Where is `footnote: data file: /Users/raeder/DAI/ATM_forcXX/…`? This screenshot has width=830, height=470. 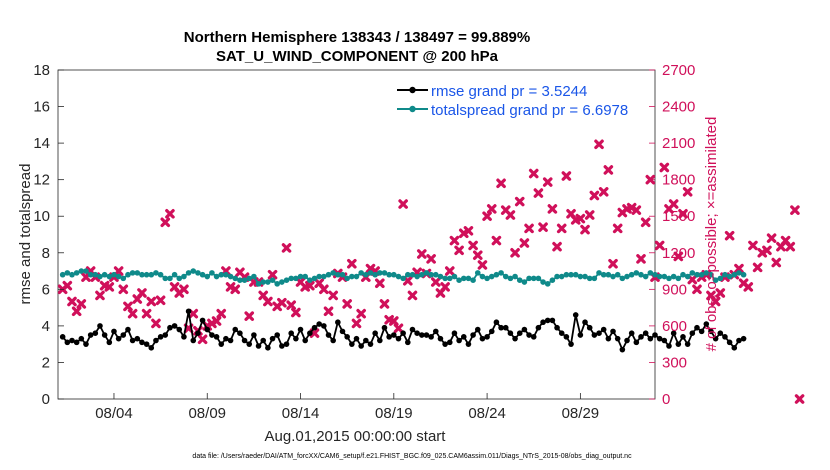
footnote: data file: /Users/raeder/DAI/ATM_forcXX/… is located at coordinates (412, 456).